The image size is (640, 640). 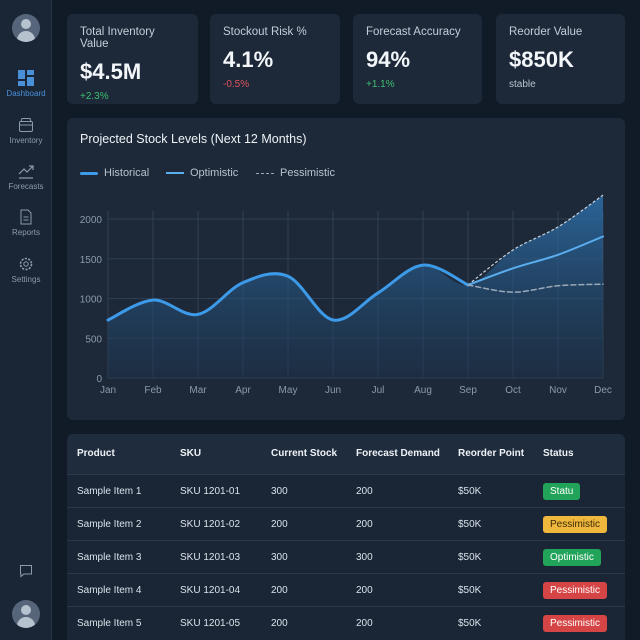 What do you see at coordinates (265, 32) in the screenshot?
I see `kpi-title: Stockout Risk %` at bounding box center [265, 32].